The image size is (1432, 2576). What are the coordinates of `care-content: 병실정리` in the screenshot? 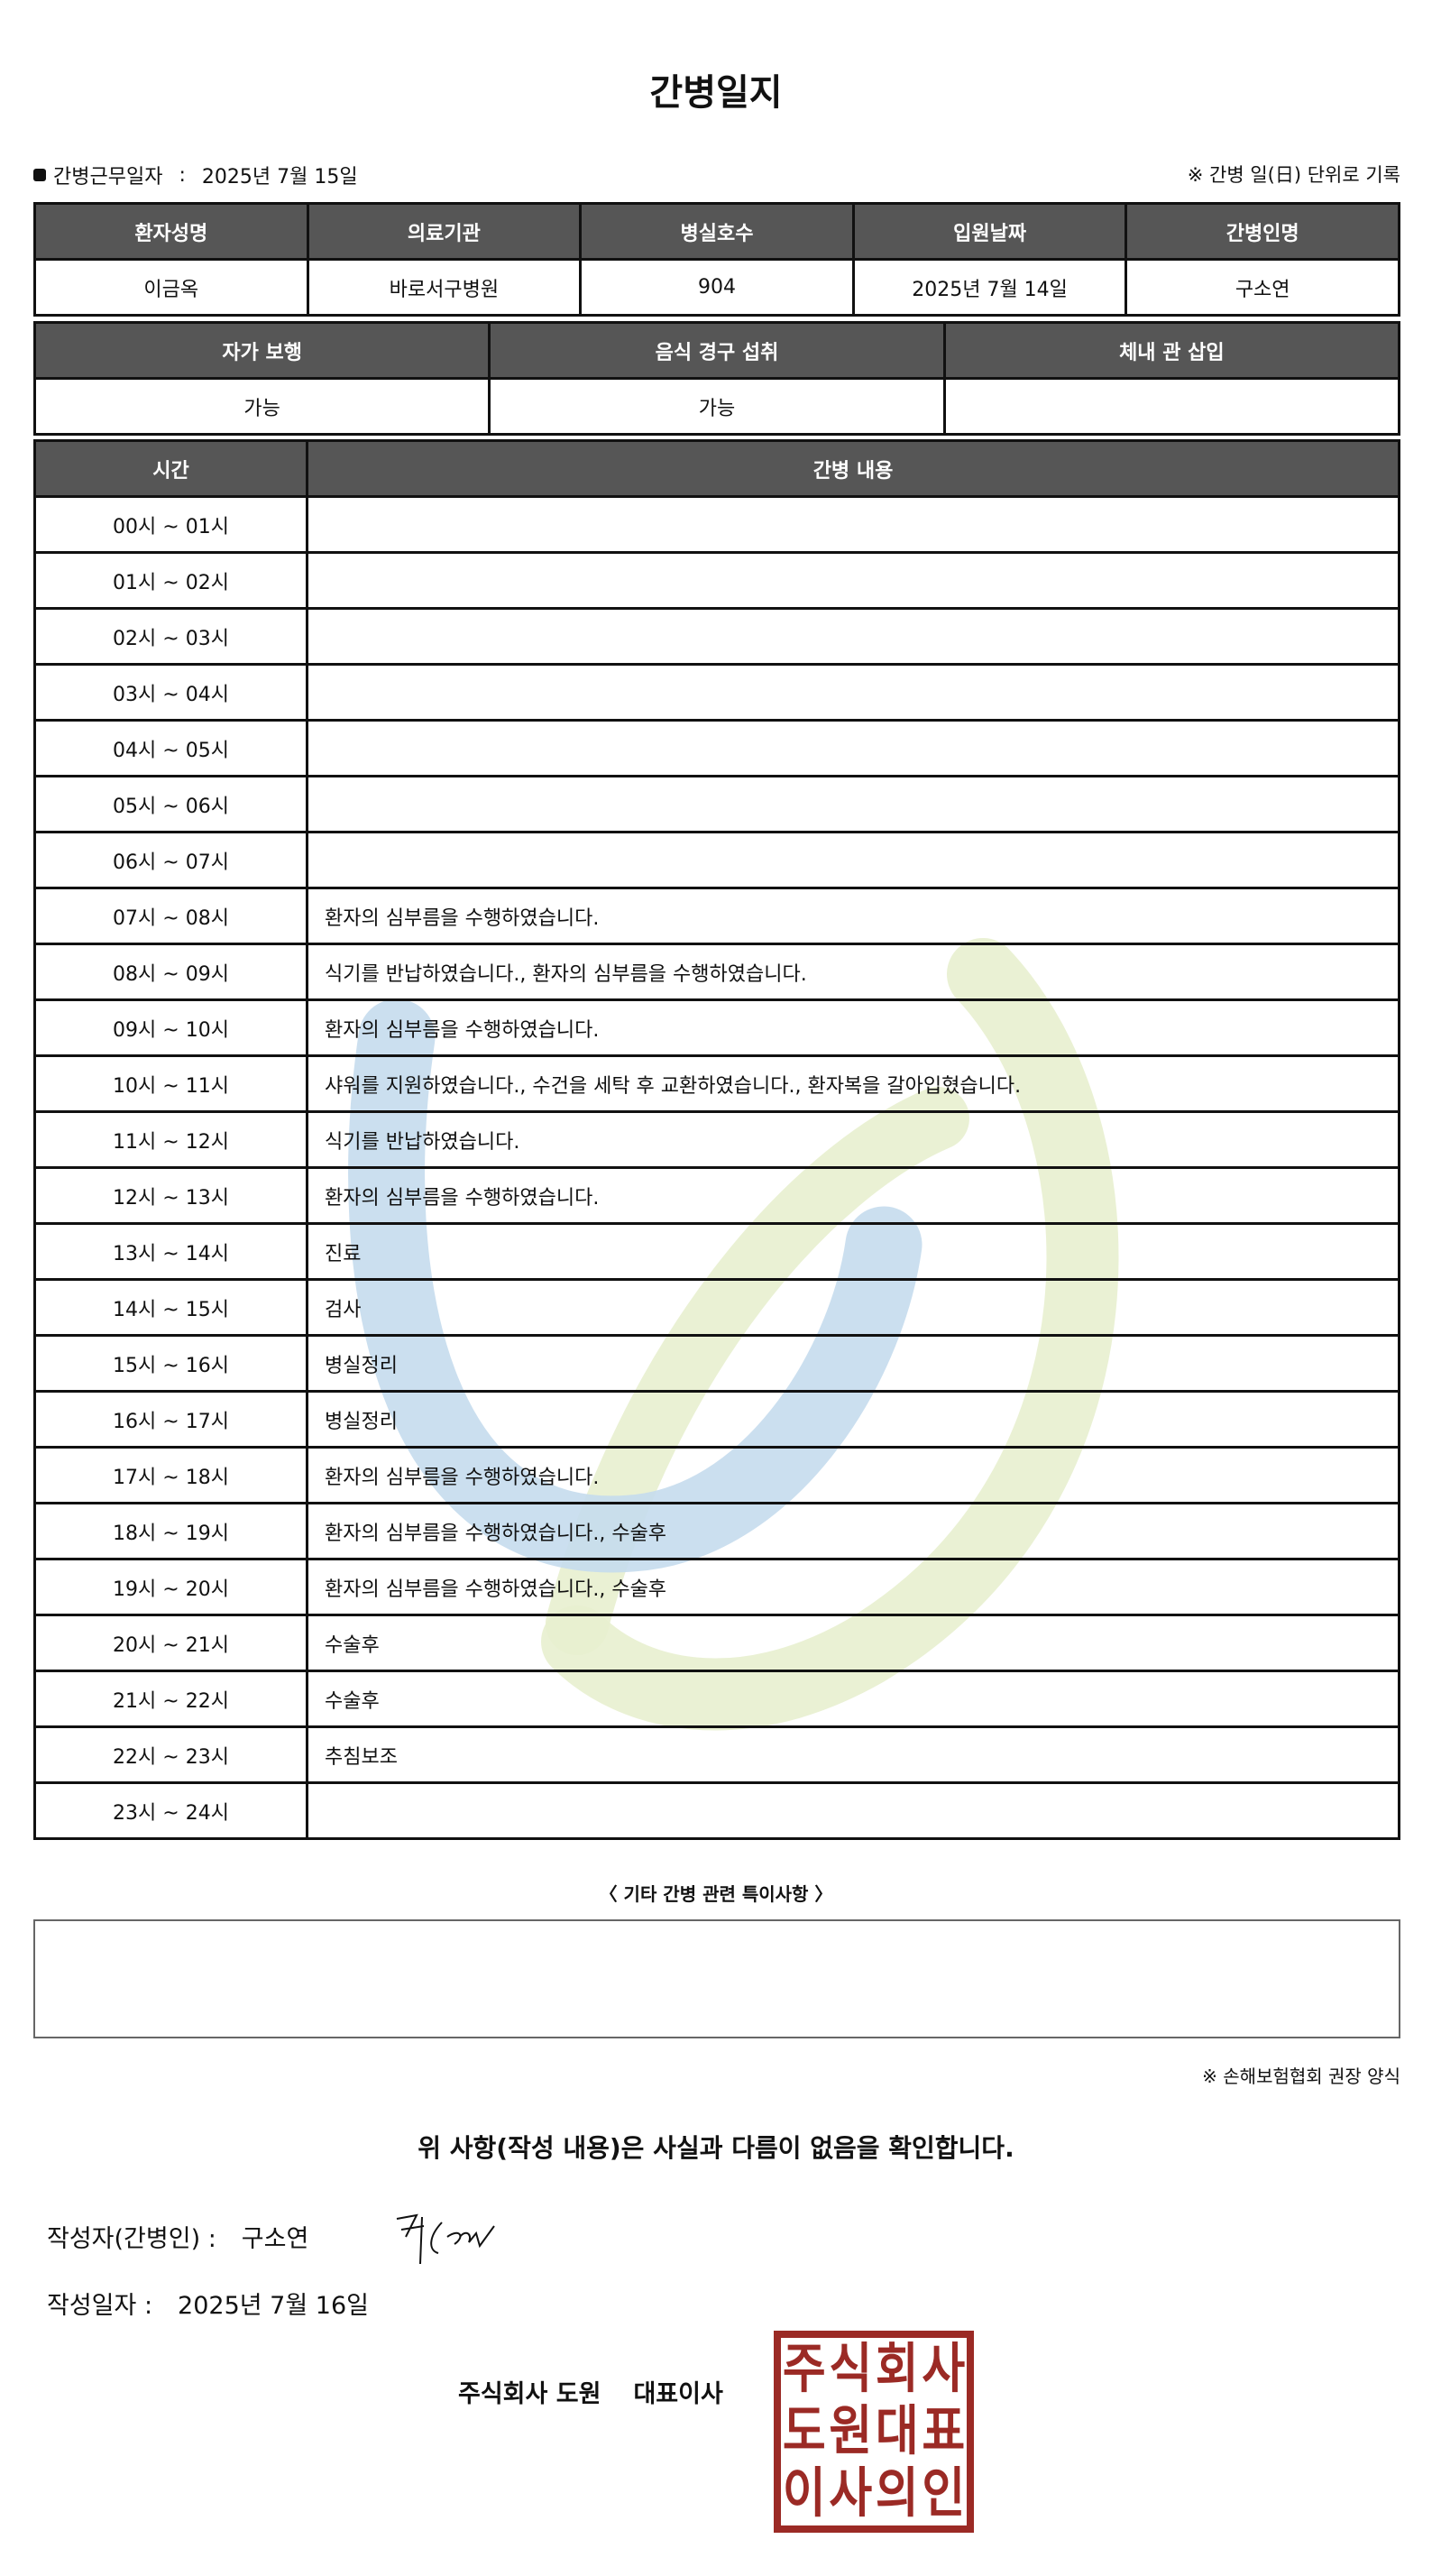 It's located at (853, 1420).